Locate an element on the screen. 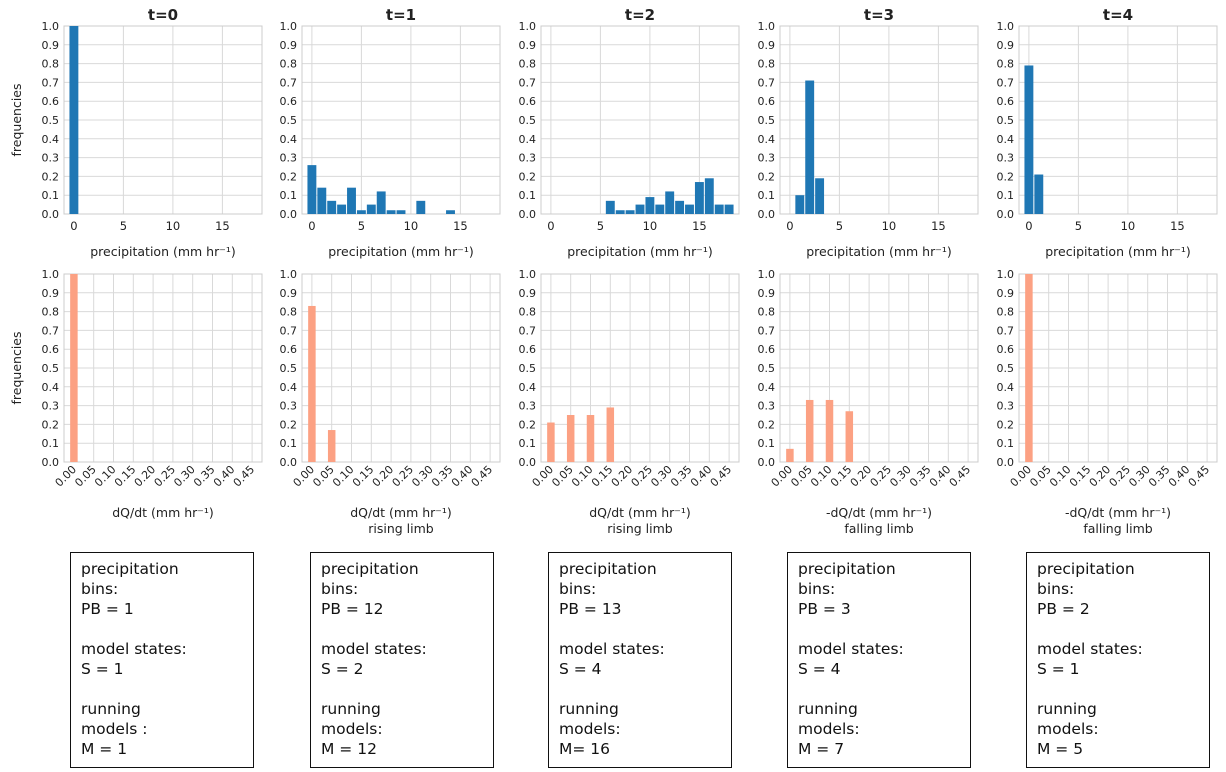 The width and height of the screenshot is (1226, 772). x-axis-label: -dQ/dt (mm hr⁻¹) is located at coordinates (1118, 512).